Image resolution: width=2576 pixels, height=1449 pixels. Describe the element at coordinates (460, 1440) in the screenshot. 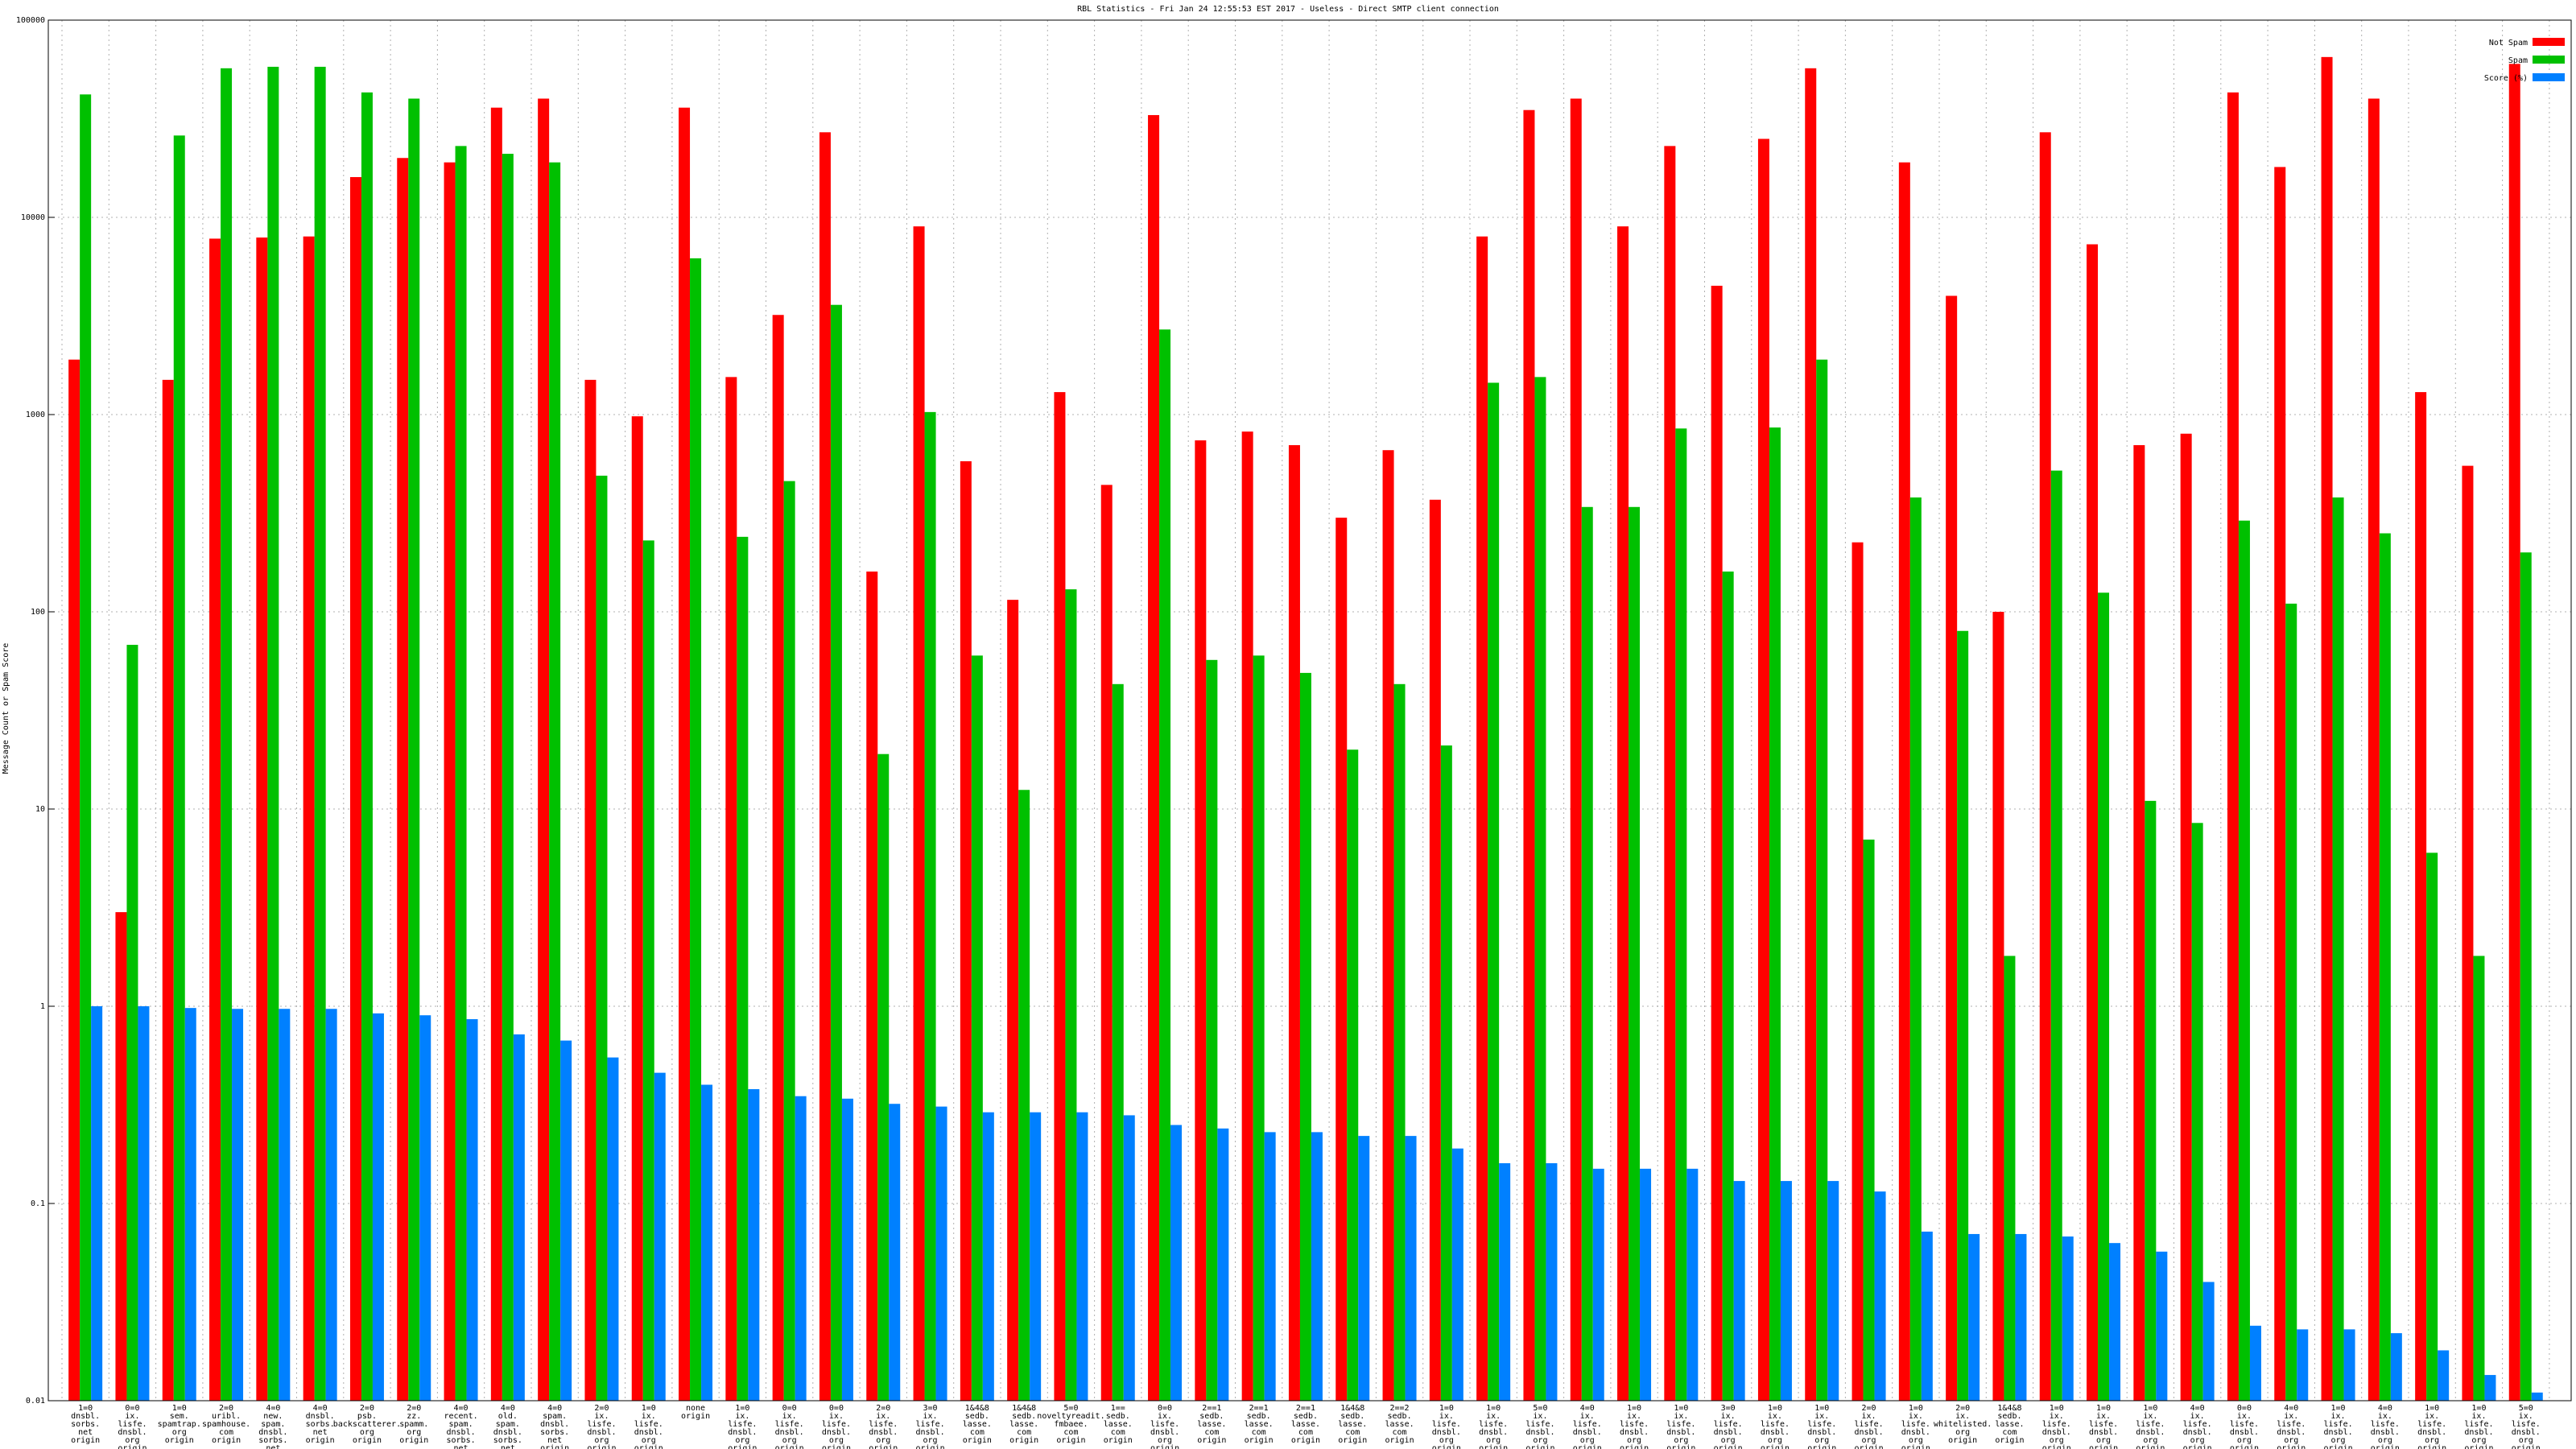

I see `x-tick-label: sorbs.` at that location.